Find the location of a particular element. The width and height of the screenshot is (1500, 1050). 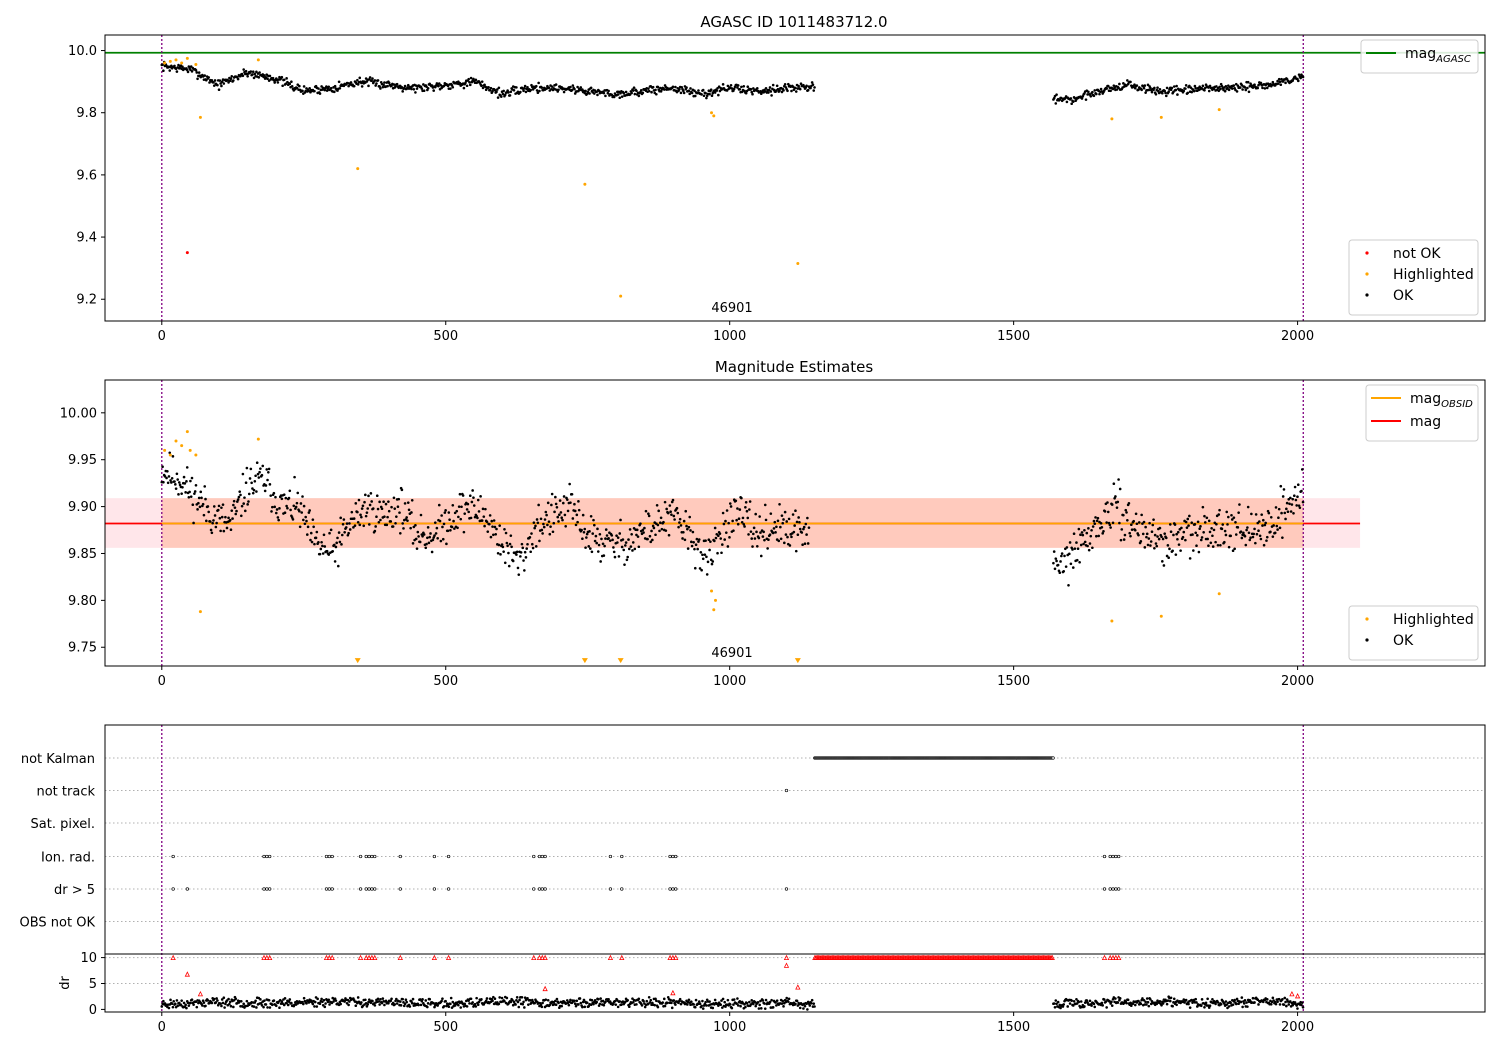

y-tick-label: 9.4 is located at coordinates (86, 238).